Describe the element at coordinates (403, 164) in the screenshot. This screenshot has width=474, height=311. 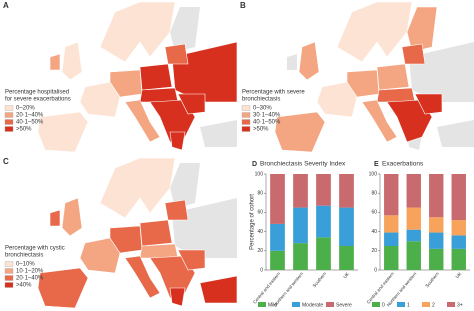
I see `chart-title: Exacerbations` at that location.